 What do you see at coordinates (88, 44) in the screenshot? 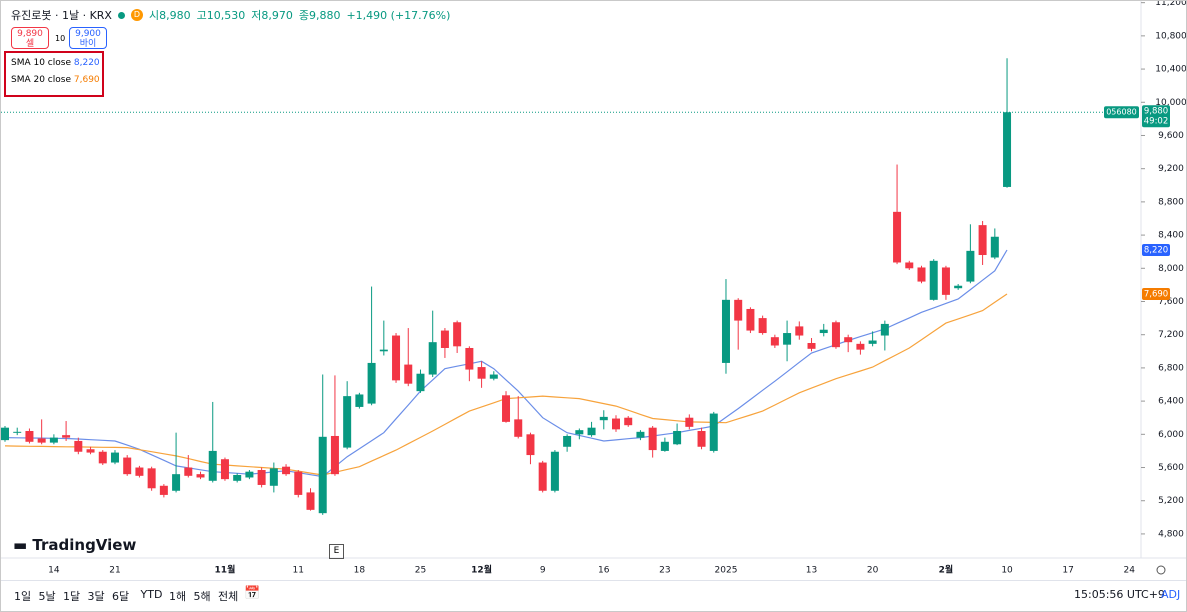
I see `buy-label: 바이` at bounding box center [88, 44].